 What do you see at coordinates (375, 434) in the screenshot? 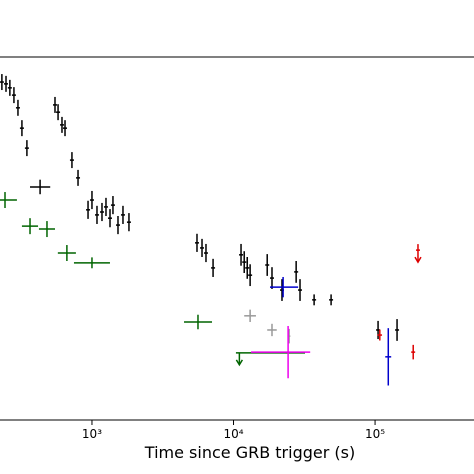
I see `x-tick-label: 10⁵` at bounding box center [375, 434].